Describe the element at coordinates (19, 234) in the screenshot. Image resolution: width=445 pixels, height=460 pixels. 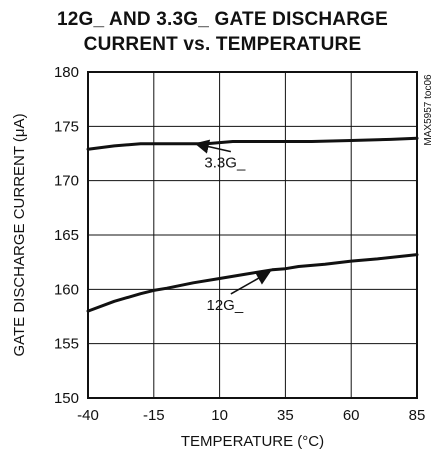
I see `y-axis-label: GATE DISCHARGE CURRENT (μA)` at that location.